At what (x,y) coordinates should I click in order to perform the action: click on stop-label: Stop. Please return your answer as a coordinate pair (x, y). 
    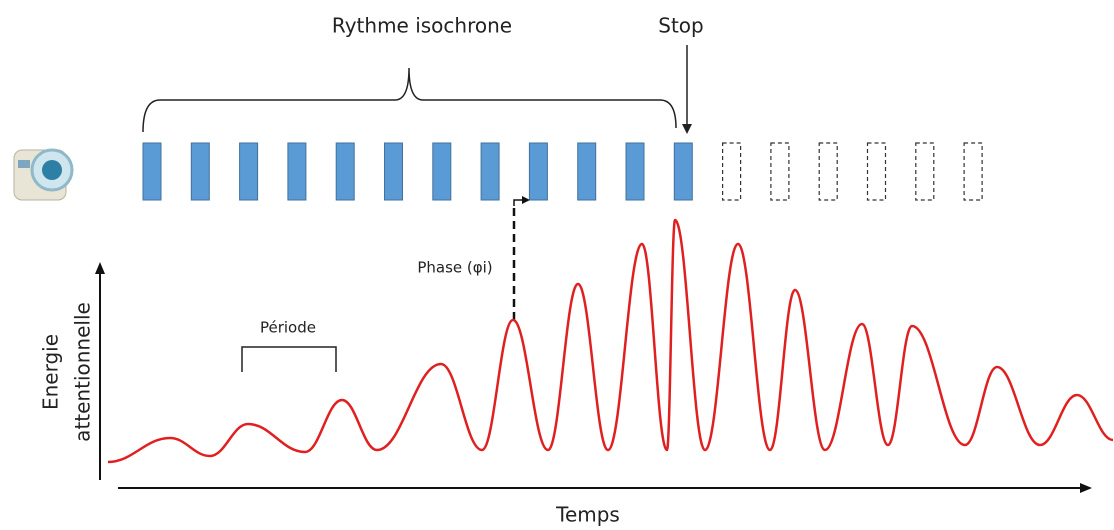
    Looking at the image, I should click on (680, 26).